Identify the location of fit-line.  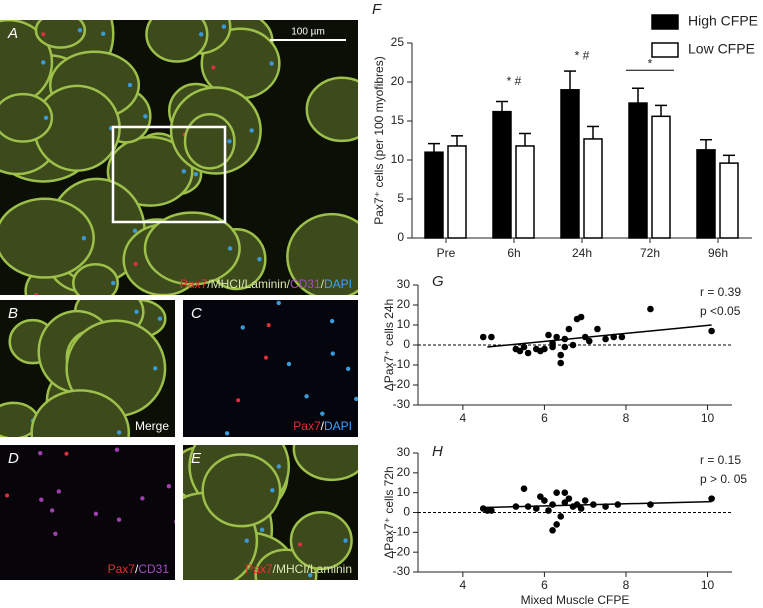
(599, 336).